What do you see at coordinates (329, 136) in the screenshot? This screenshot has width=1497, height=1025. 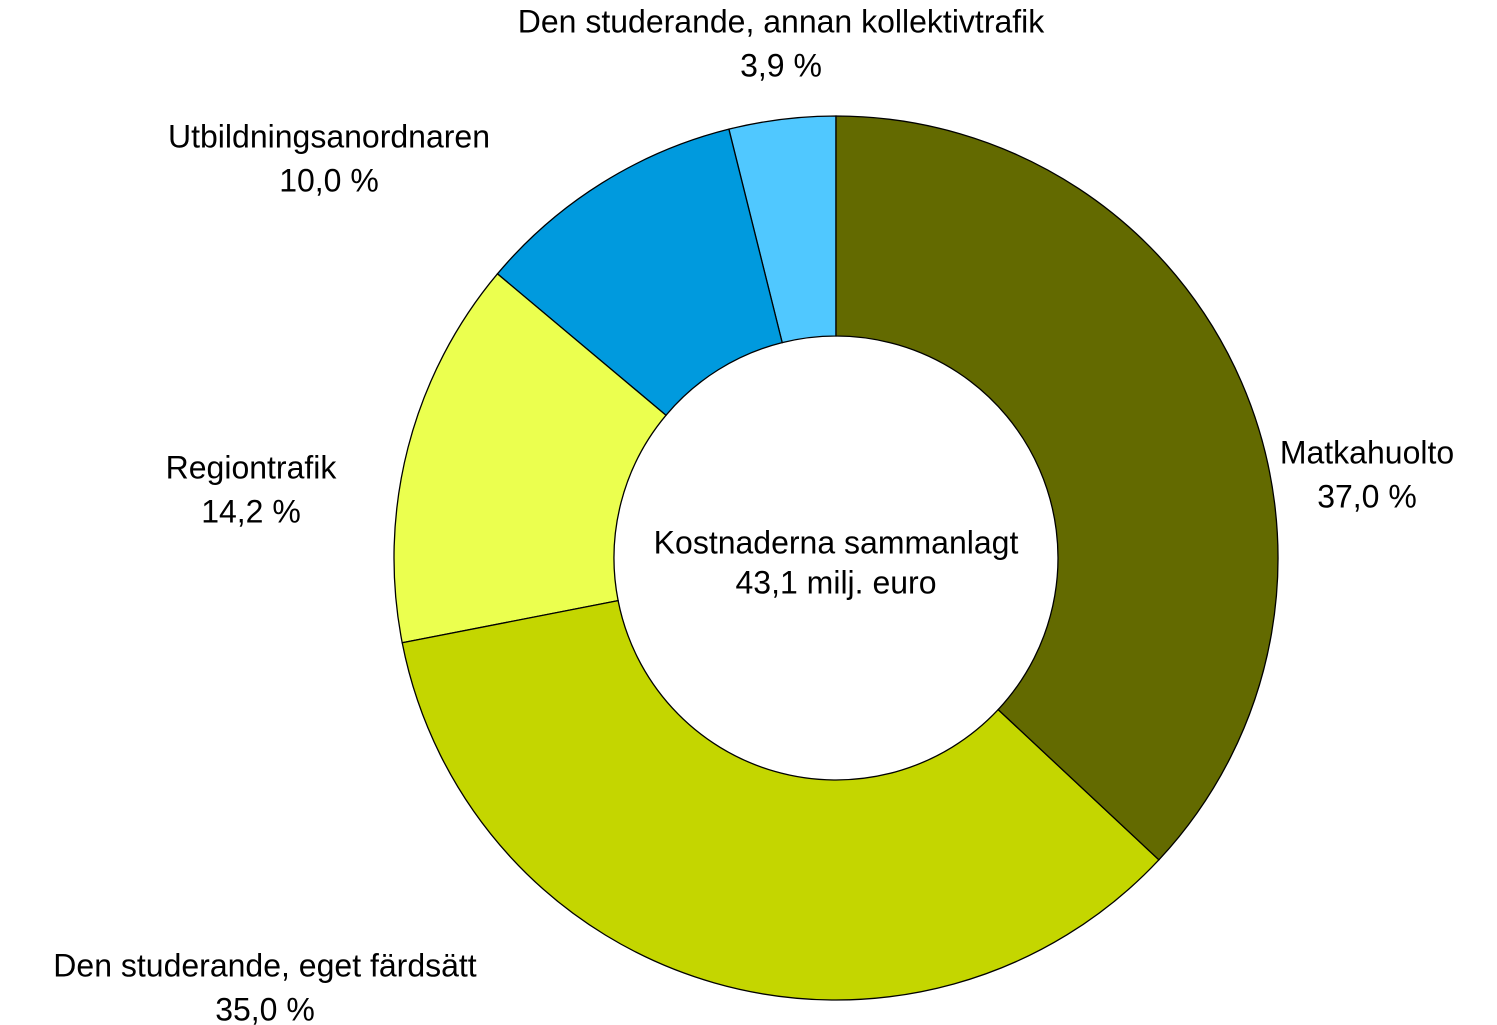 I see `slice-label: Utbildningsanordnaren` at bounding box center [329, 136].